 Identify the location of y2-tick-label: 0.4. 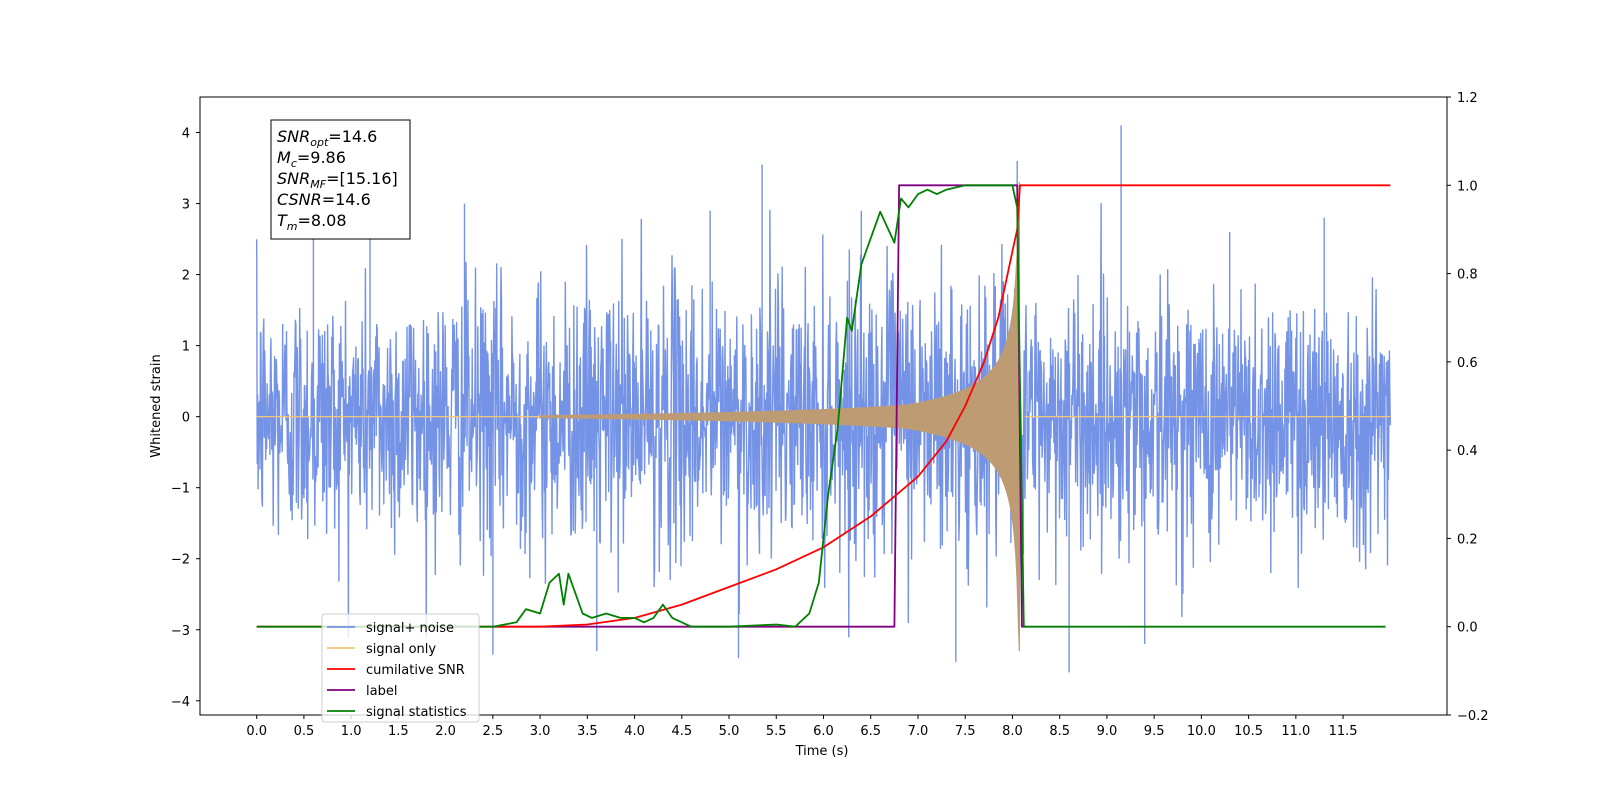
(1467, 451).